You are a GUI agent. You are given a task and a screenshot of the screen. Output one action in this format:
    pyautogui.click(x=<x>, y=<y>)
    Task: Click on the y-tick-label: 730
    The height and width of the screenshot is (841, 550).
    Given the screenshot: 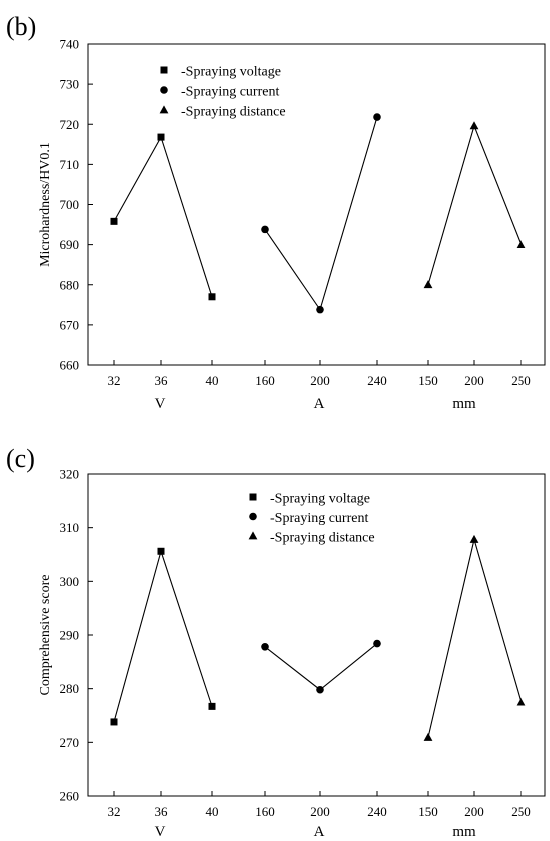 What is the action you would take?
    pyautogui.click(x=70, y=84)
    